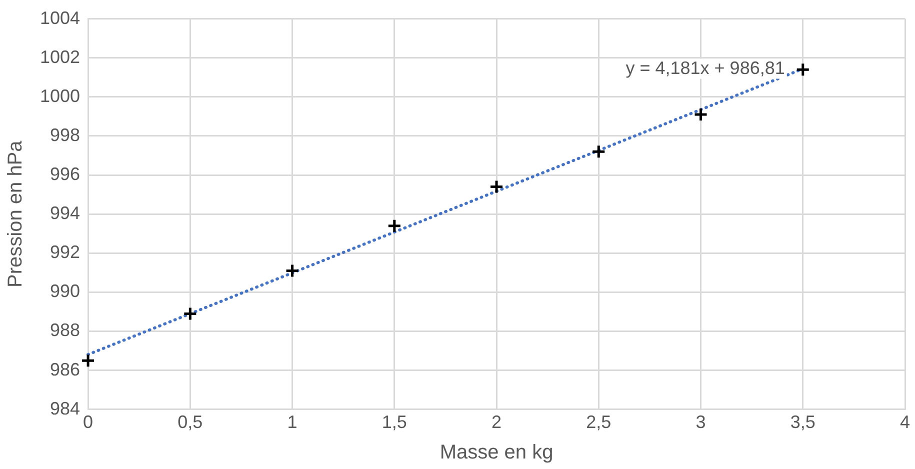 This screenshot has width=915, height=469. I want to click on y-tick-label: 1000, so click(60, 96).